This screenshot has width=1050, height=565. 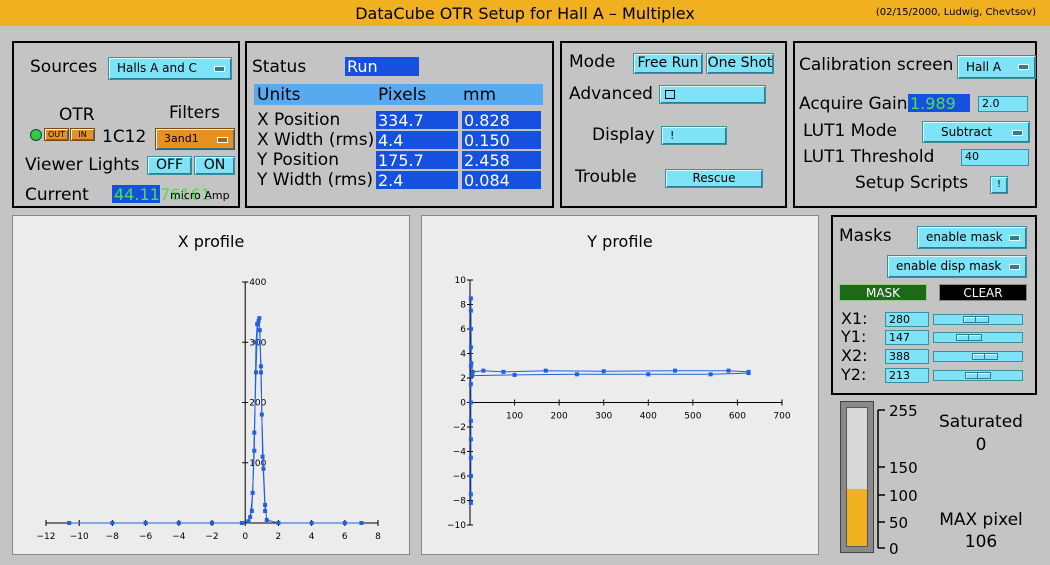 I want to click on mask-row-input: 213, so click(x=907, y=375).